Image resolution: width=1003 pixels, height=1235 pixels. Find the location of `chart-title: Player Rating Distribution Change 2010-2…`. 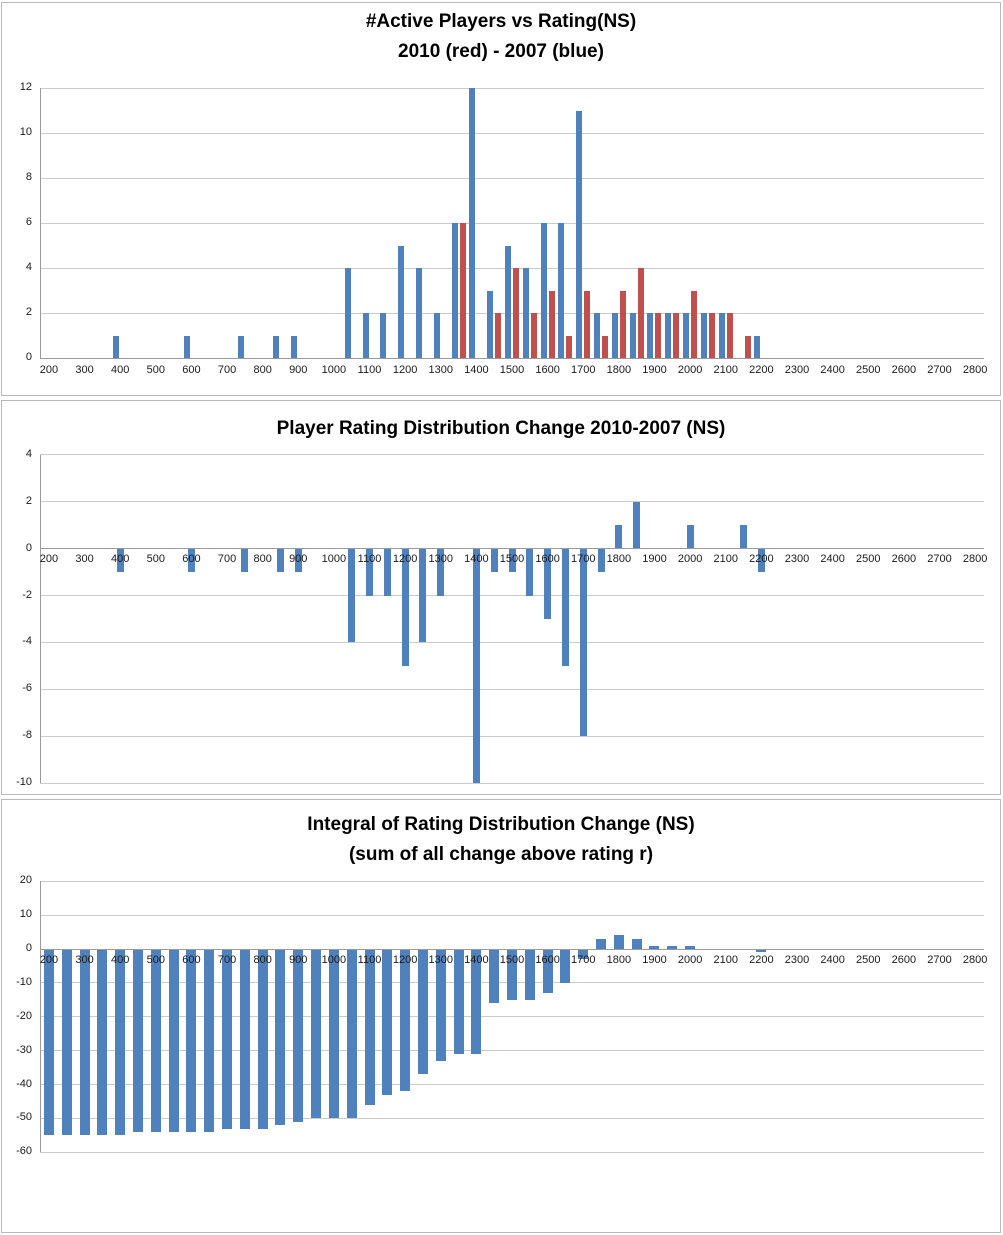

chart-title: Player Rating Distribution Change 2010-2… is located at coordinates (501, 428).